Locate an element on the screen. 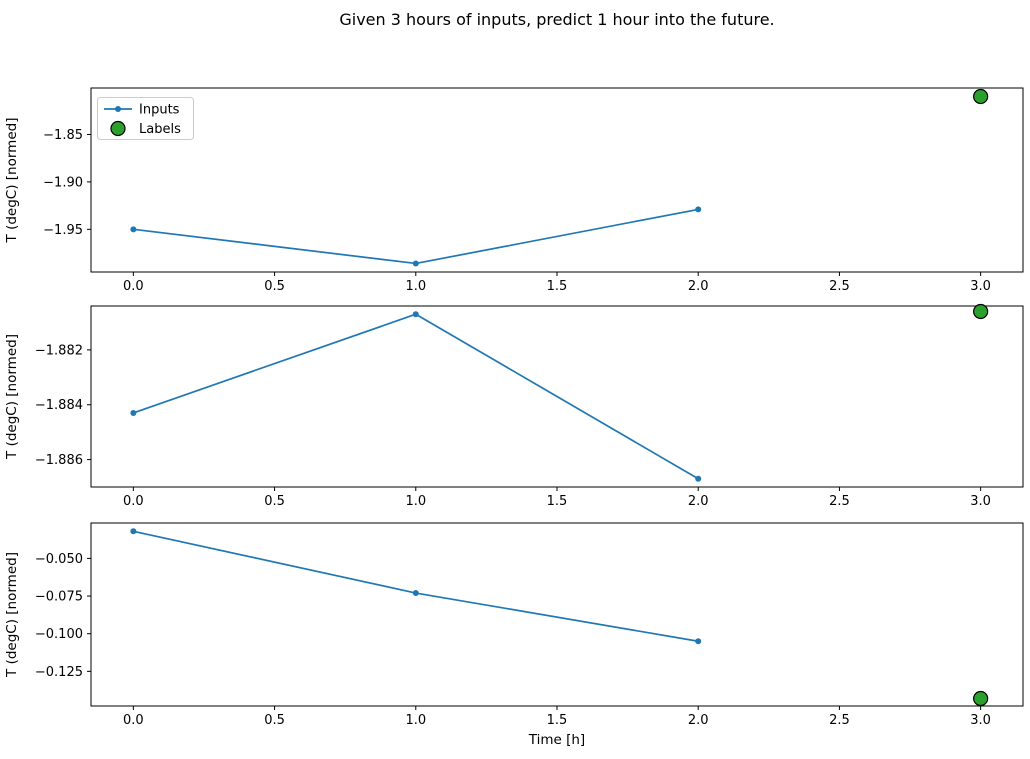 The image size is (1030, 759). subplot-3-ytick-label: −0.050 is located at coordinates (59, 559).